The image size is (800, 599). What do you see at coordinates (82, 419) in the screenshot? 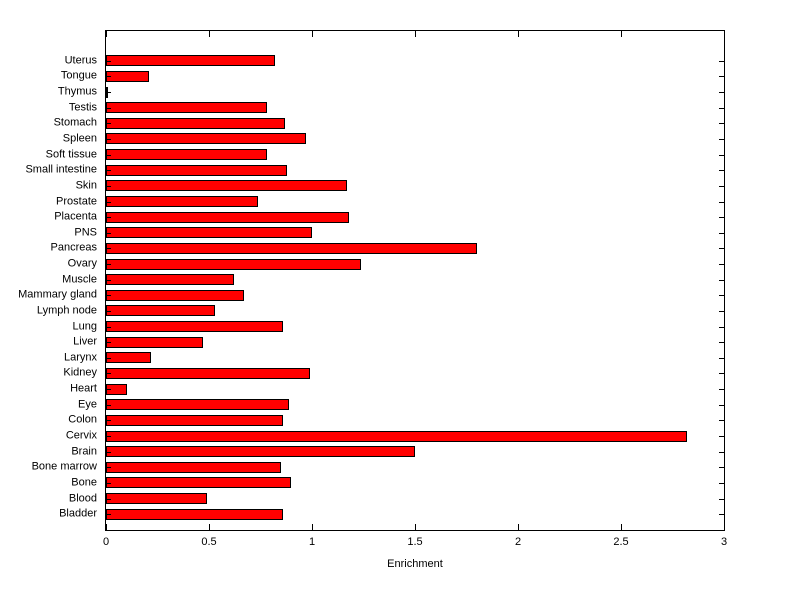
I see `category-label-colon: Colon` at bounding box center [82, 419].